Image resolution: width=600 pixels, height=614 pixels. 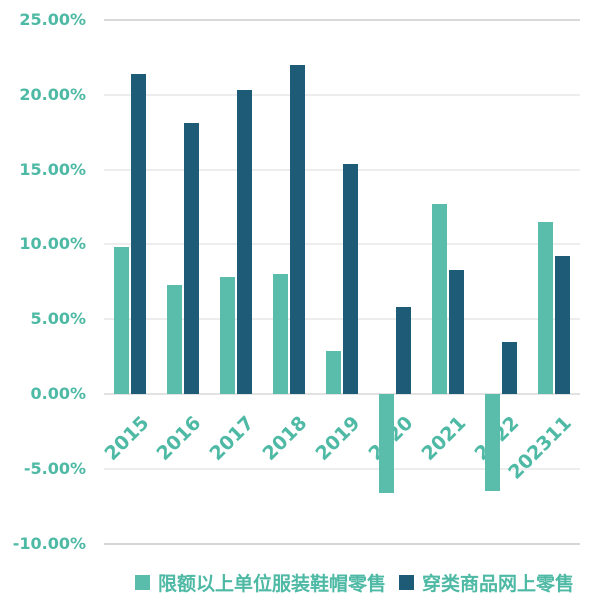 What do you see at coordinates (49, 543) in the screenshot?
I see `y-axis-label--10.00%: -10.00%` at bounding box center [49, 543].